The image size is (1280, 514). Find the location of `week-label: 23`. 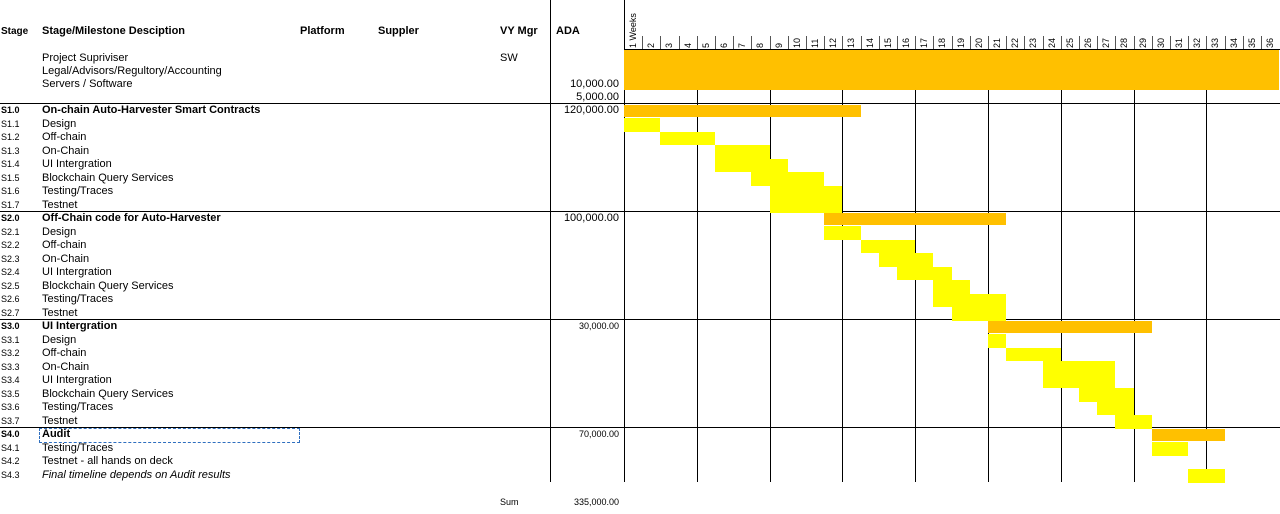

week-label: 23 is located at coordinates (1033, 42).